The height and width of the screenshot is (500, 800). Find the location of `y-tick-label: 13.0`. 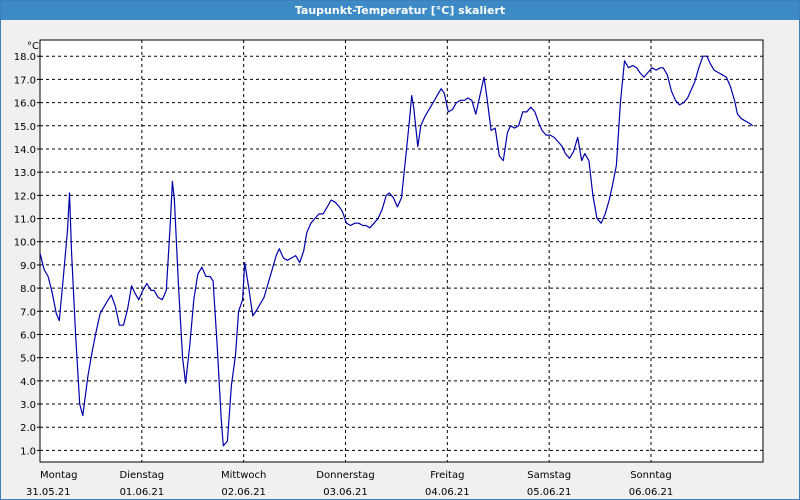

y-tick-label: 13.0 is located at coordinates (25, 173).